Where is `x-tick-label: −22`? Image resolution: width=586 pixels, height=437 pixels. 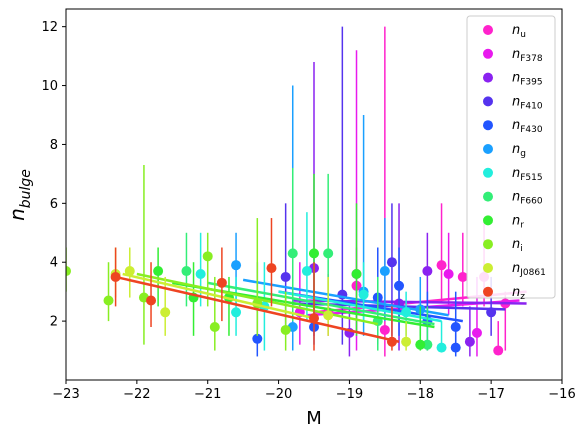 x-tick-label: −22 is located at coordinates (136, 394).